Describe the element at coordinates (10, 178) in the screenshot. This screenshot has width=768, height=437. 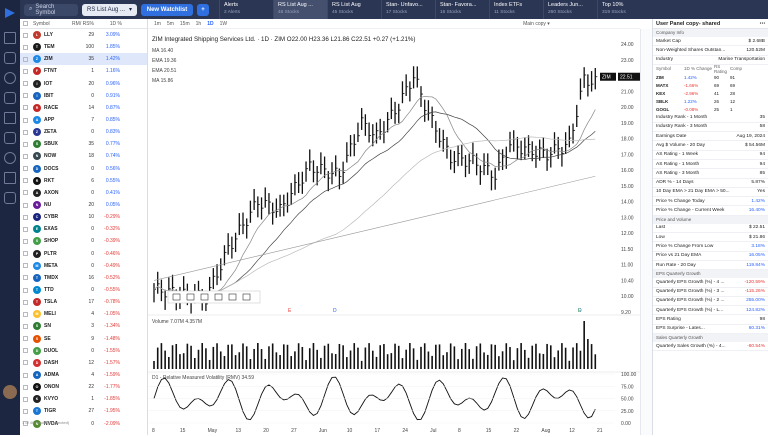
I see `user-icon` at that location.